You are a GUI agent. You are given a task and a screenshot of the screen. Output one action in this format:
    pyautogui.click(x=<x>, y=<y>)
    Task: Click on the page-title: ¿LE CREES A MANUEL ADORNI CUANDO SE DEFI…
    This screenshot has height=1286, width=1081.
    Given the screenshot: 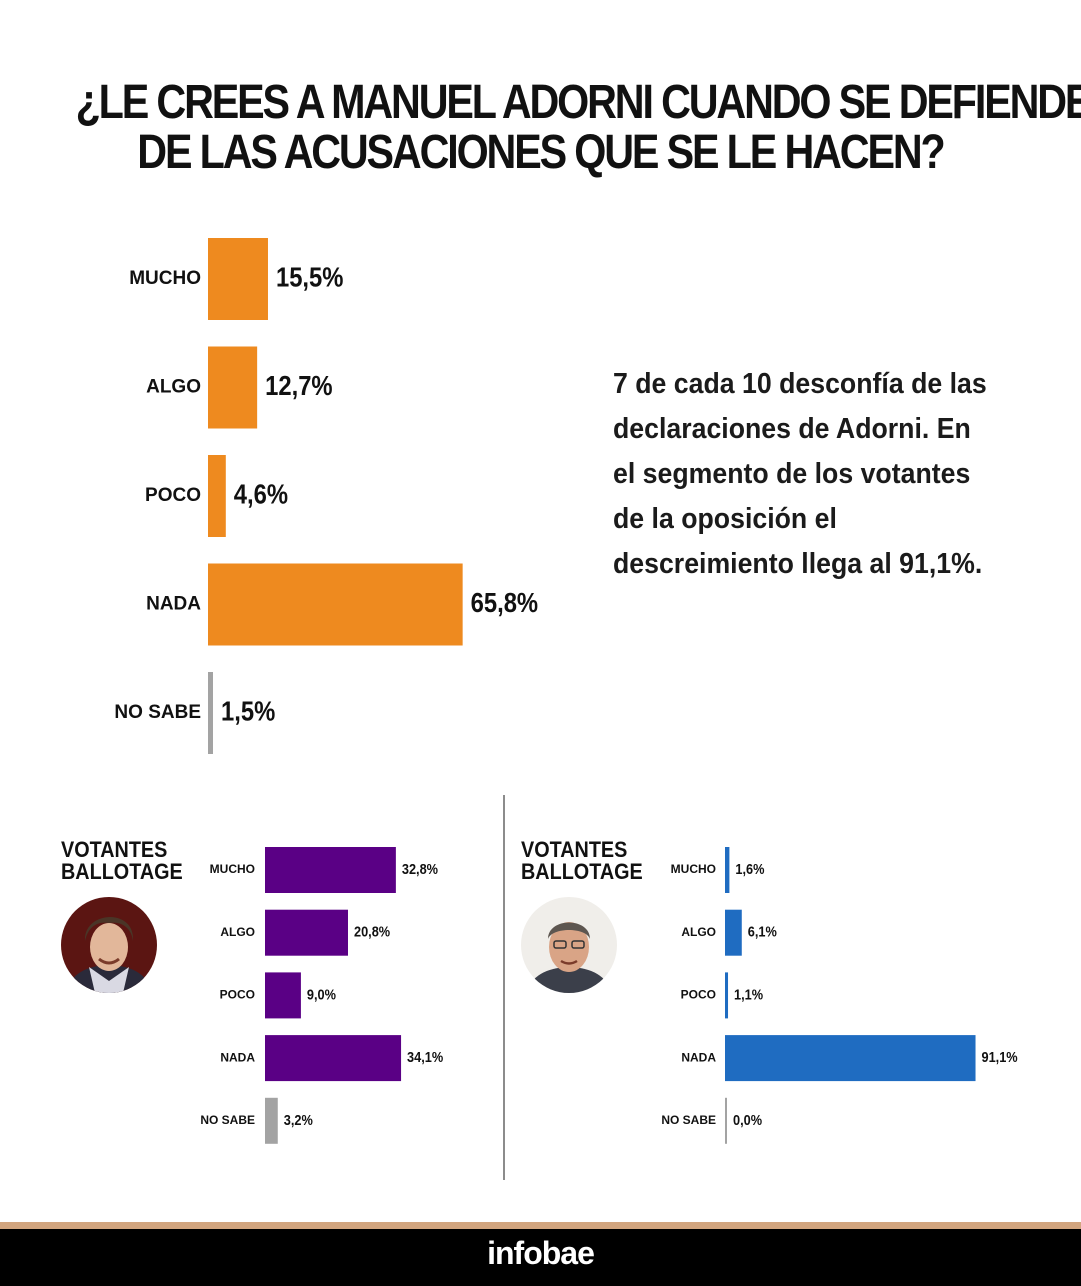 What is the action you would take?
    pyautogui.click(x=578, y=127)
    